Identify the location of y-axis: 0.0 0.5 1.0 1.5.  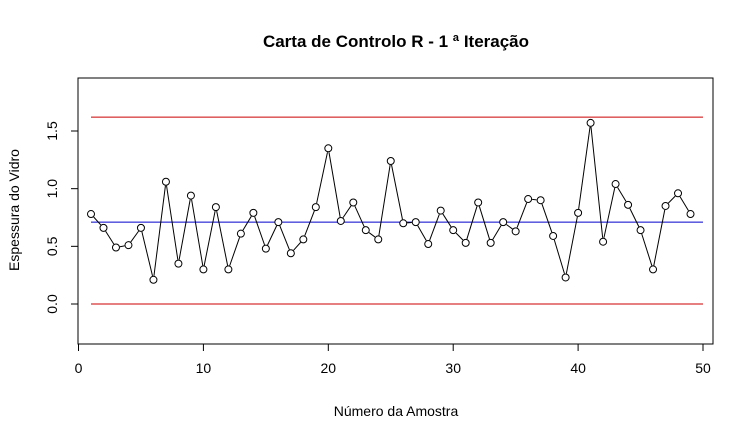
(61, 217).